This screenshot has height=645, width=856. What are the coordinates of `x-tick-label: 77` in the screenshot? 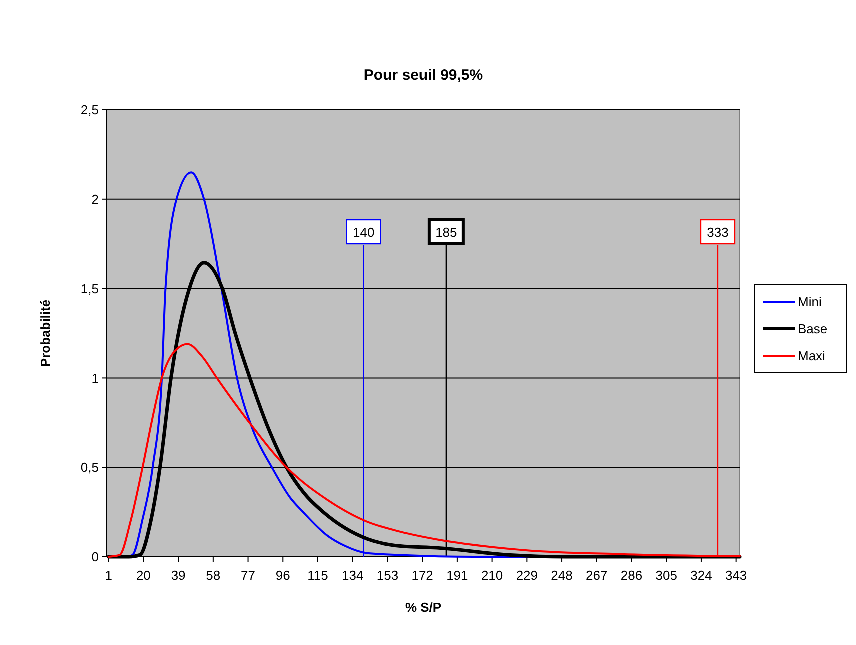 It's located at (248, 575).